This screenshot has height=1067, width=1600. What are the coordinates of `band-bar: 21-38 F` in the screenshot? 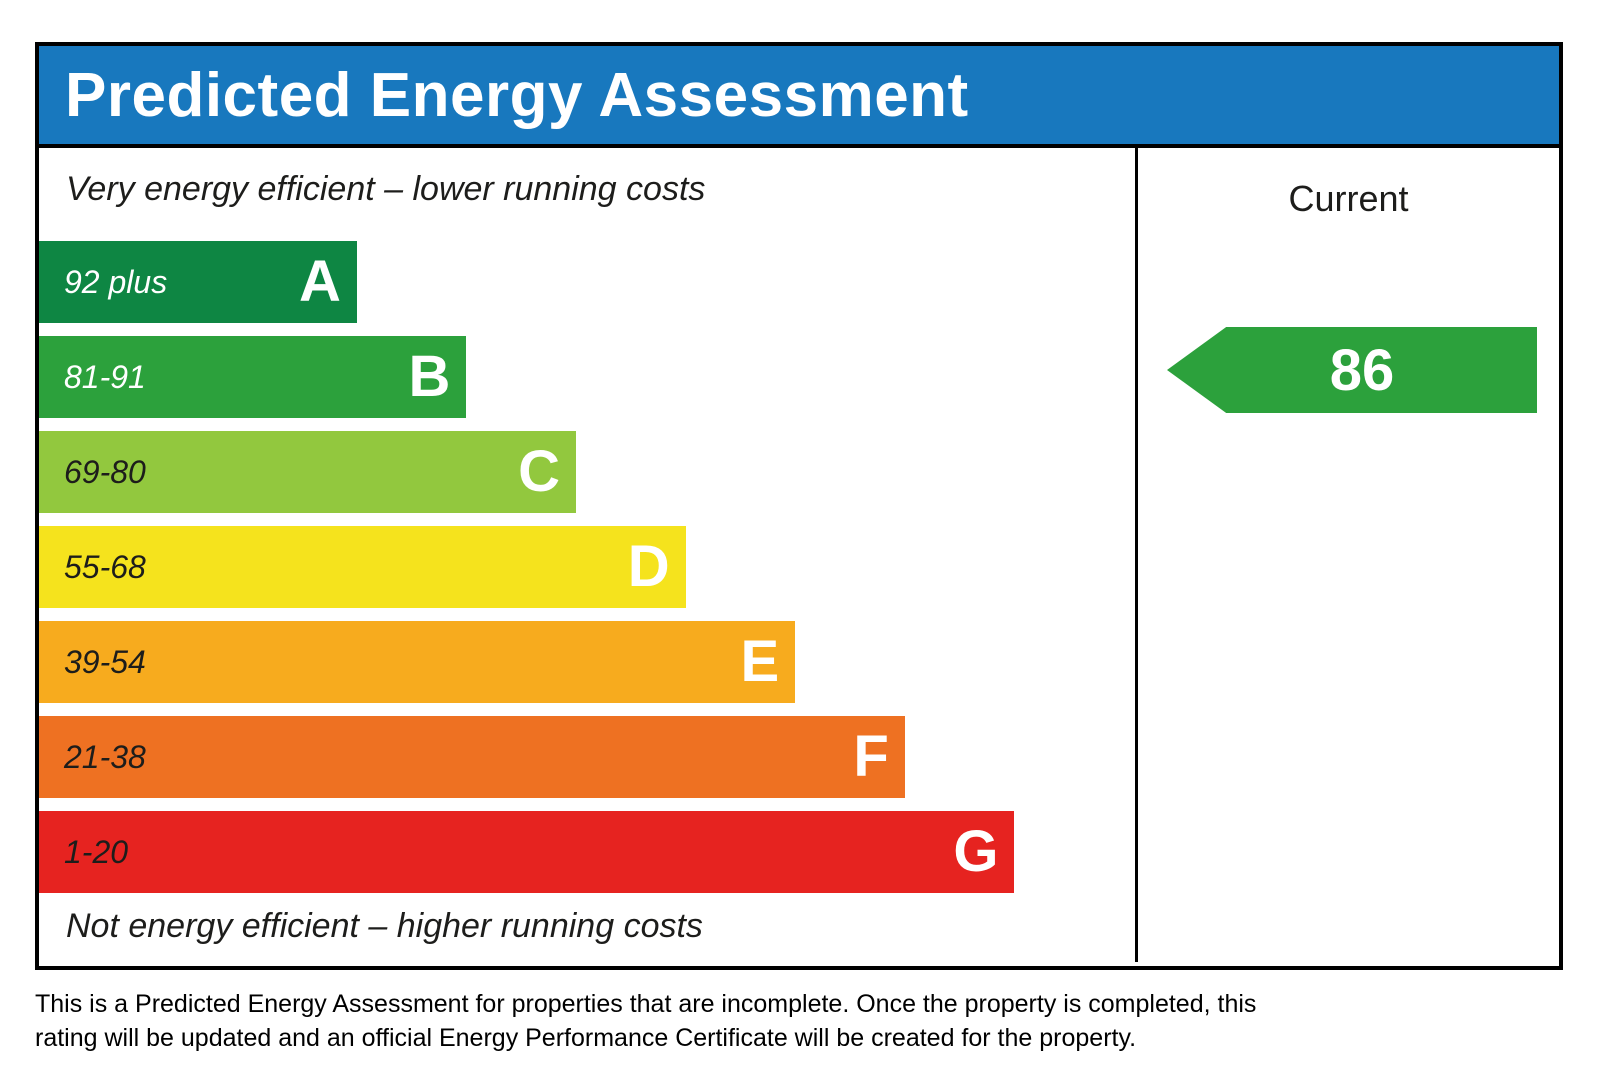 It's located at (472, 757).